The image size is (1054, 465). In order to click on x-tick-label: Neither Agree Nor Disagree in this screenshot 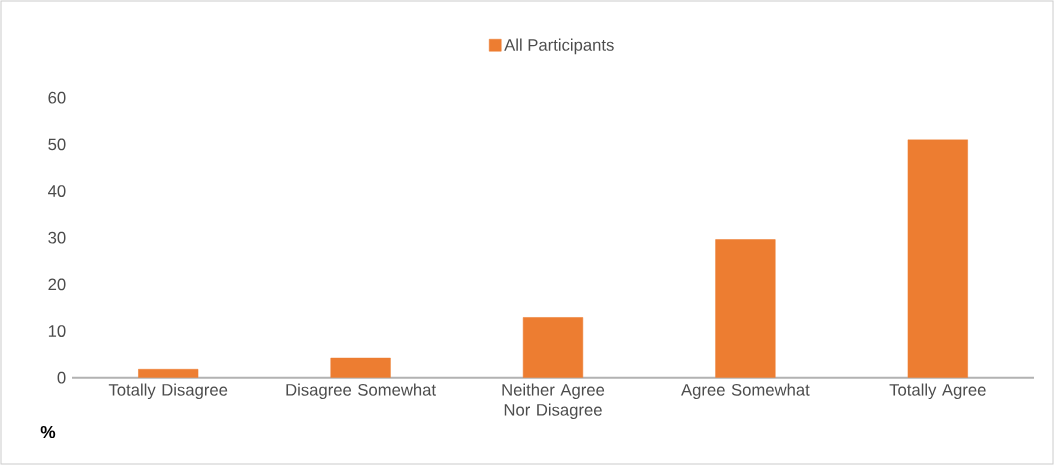, I will do `click(553, 401)`.